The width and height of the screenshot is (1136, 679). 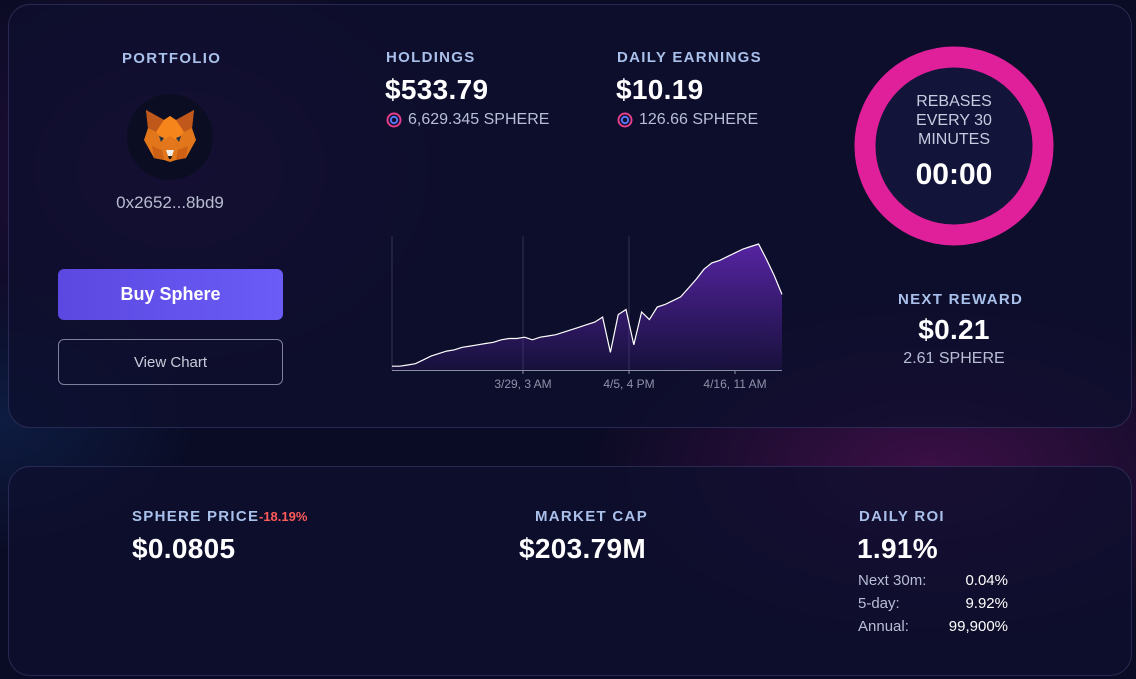 What do you see at coordinates (978, 626) in the screenshot?
I see `roi-row-value: 99,900%` at bounding box center [978, 626].